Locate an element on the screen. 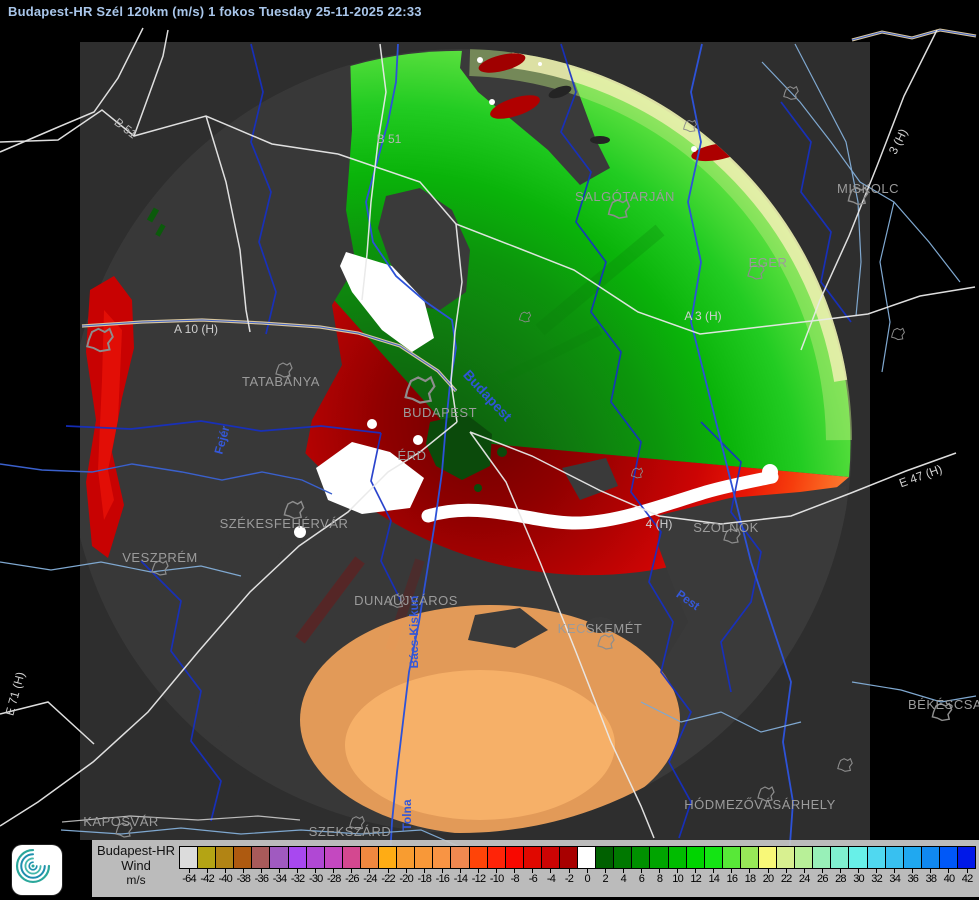 This screenshot has width=979, height=900. road-label-b51-north: B 51 is located at coordinates (389, 139).